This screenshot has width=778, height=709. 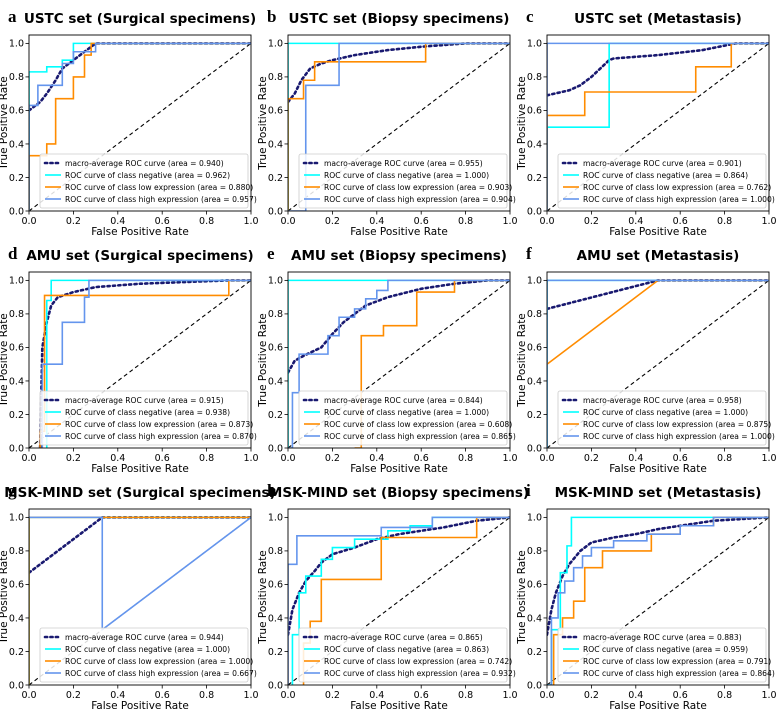 What do you see at coordinates (662, 637) in the screenshot?
I see `legend-label-macro: macro-average ROC curve (area = 0.883)` at bounding box center [662, 637].